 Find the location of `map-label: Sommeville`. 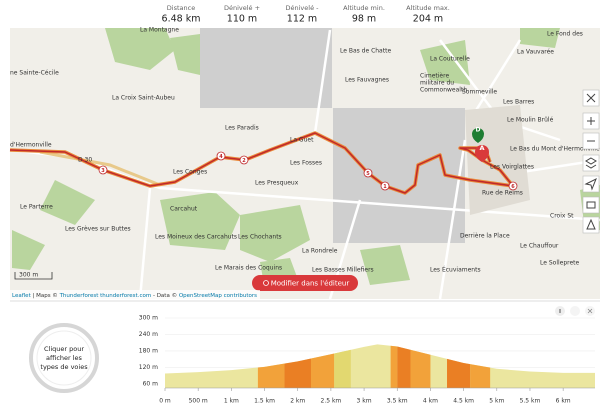

map-label: Sommeville is located at coordinates (479, 92).